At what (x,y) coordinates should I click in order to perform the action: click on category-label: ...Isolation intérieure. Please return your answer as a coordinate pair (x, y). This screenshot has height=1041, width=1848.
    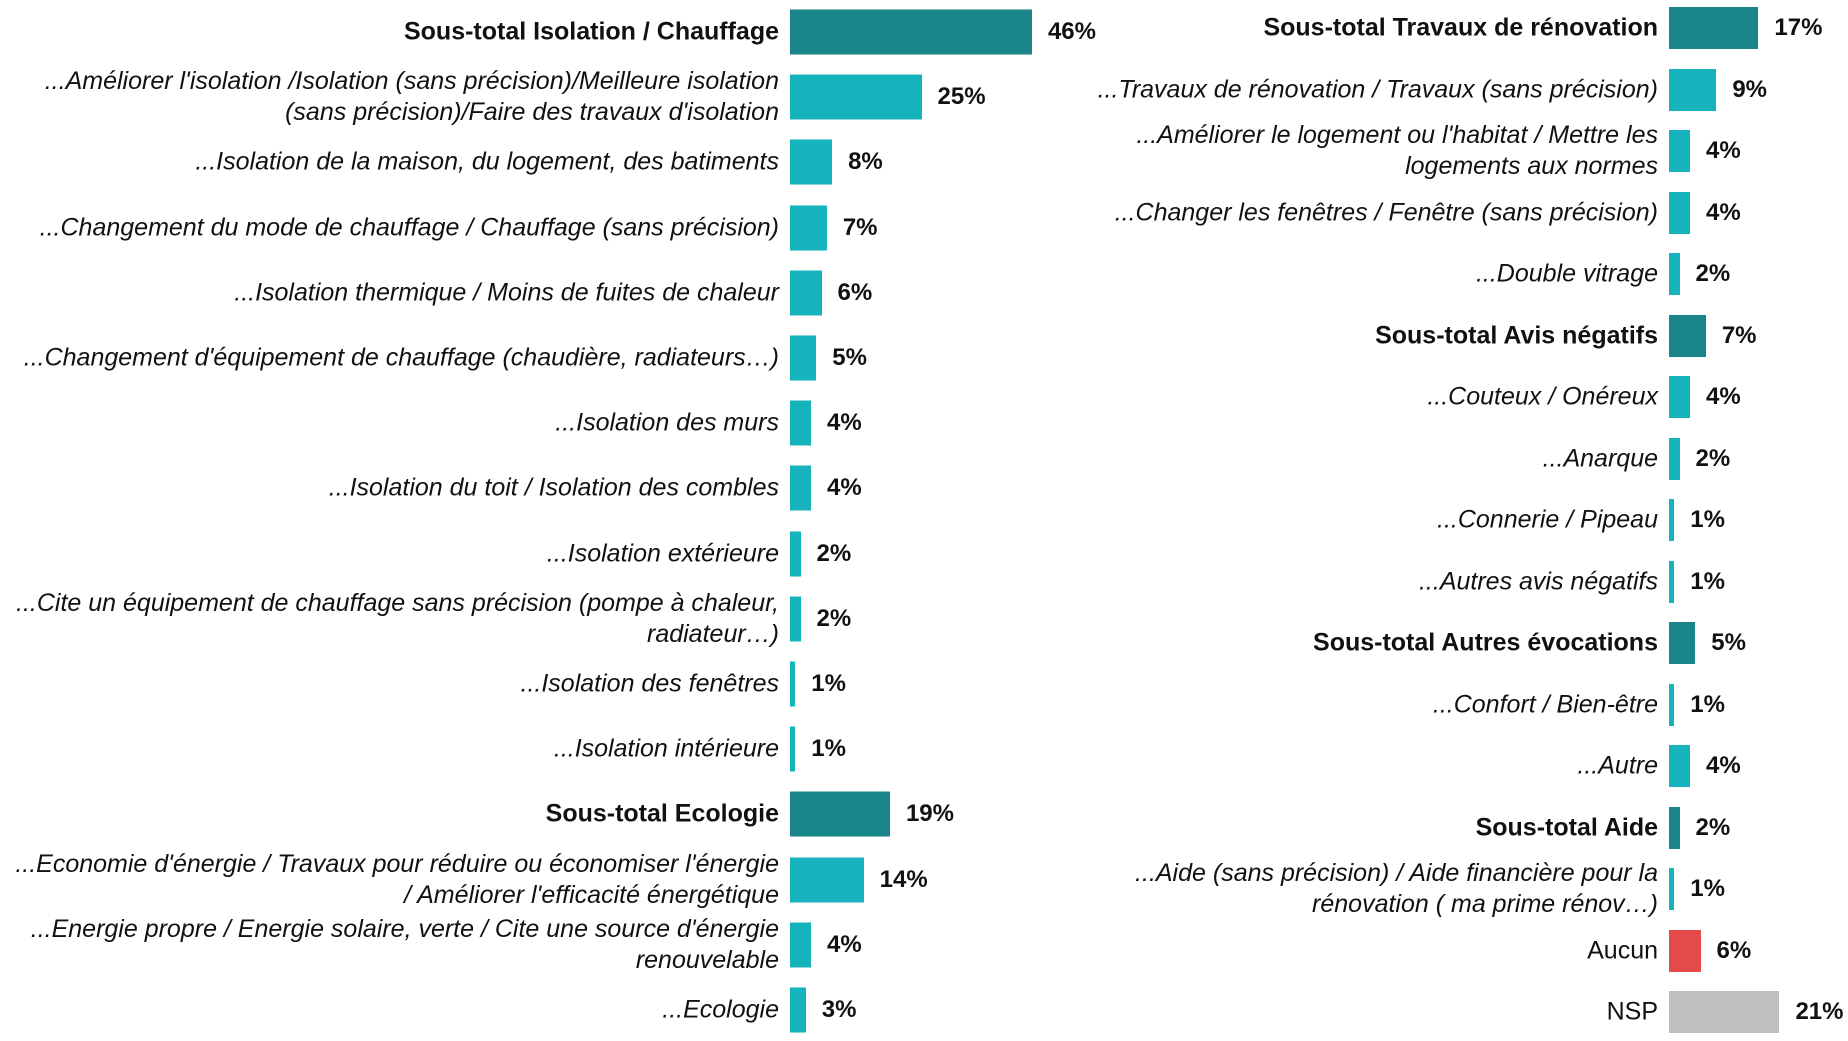
    Looking at the image, I should click on (666, 748).